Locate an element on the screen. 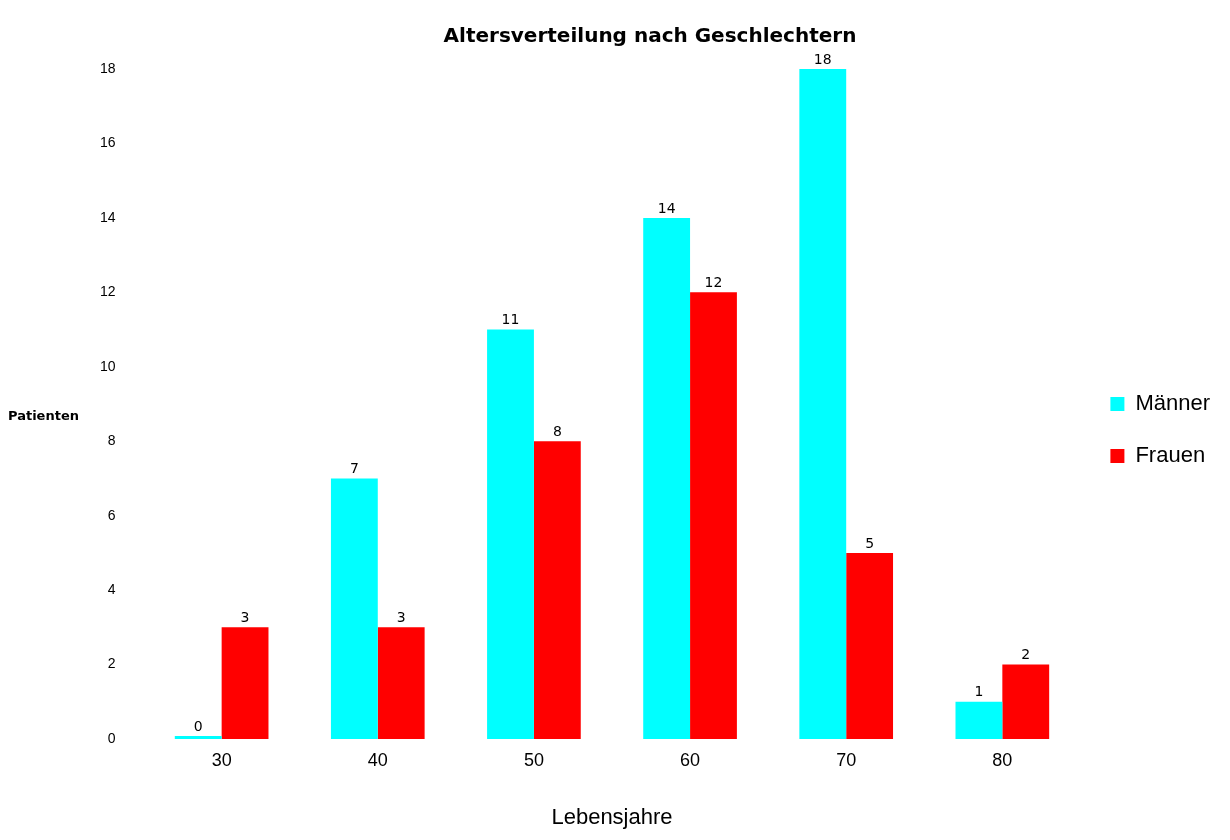 Image resolution: width=1230 pixels, height=840 pixels. x-tick-label: 40 is located at coordinates (377, 759).